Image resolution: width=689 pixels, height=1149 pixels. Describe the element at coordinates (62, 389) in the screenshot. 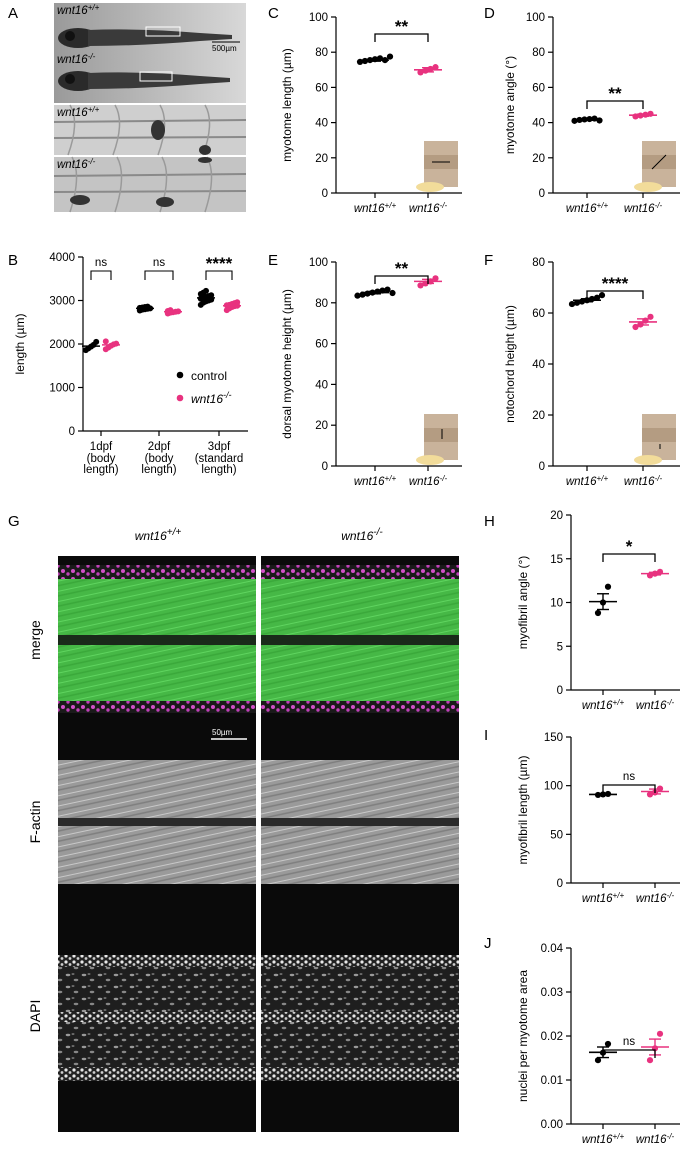

I see `y-tick-label: 1000` at that location.